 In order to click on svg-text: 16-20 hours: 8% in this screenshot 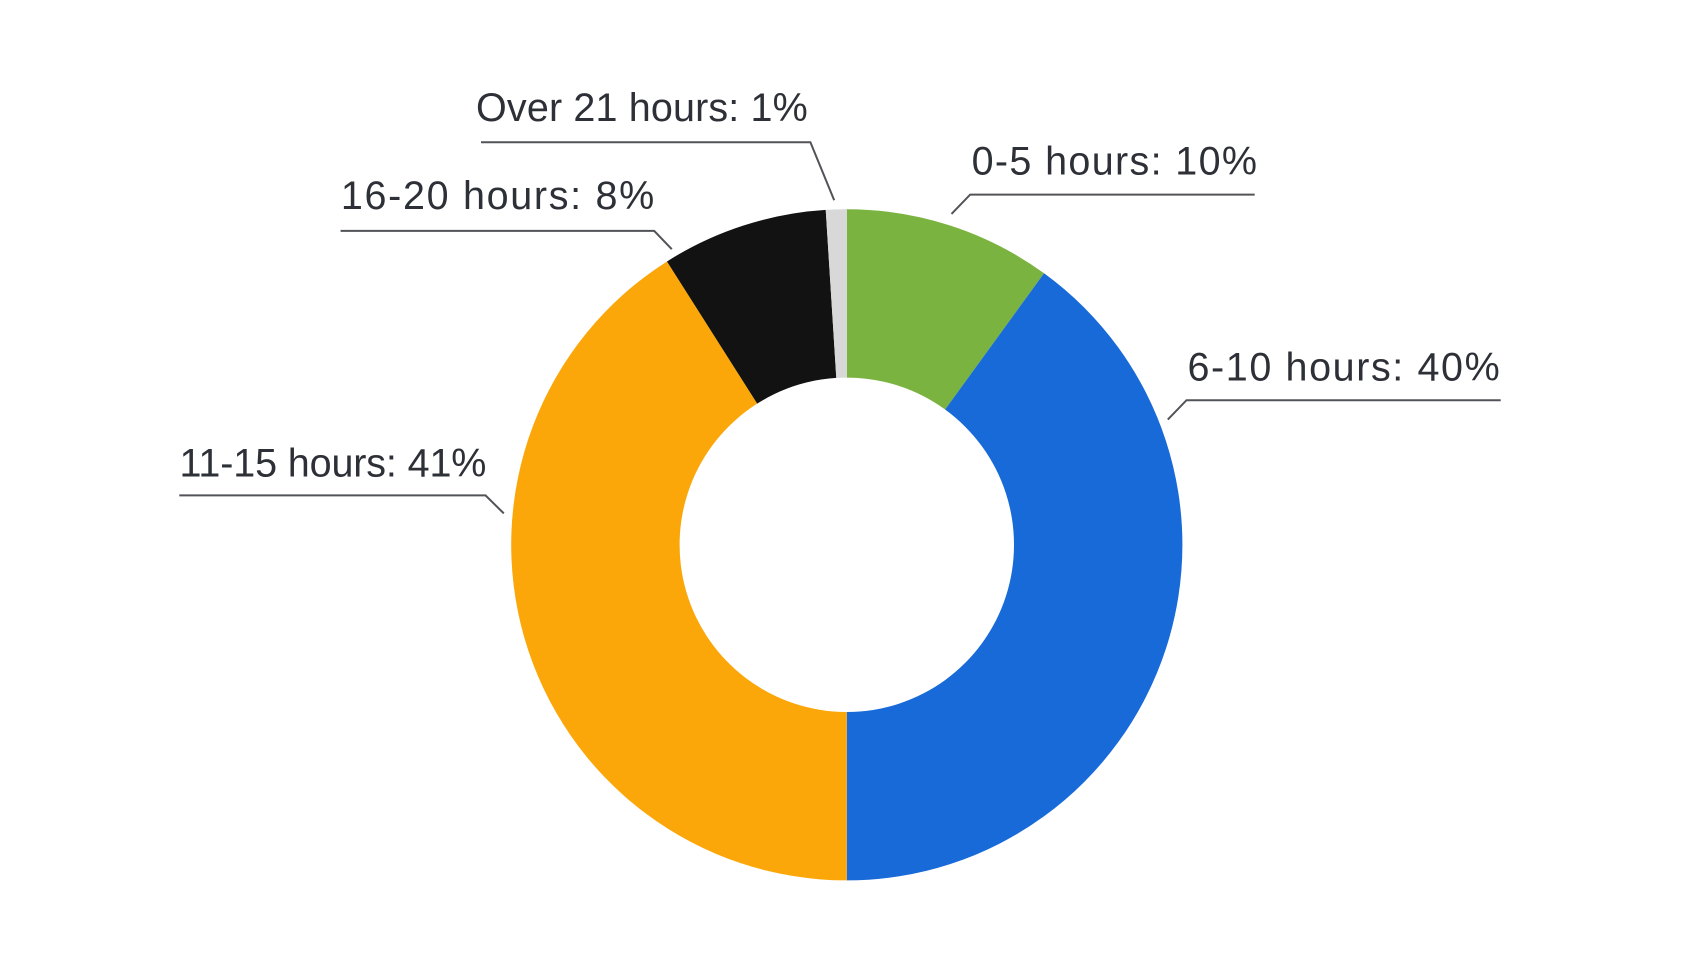, I will do `click(498, 196)`.